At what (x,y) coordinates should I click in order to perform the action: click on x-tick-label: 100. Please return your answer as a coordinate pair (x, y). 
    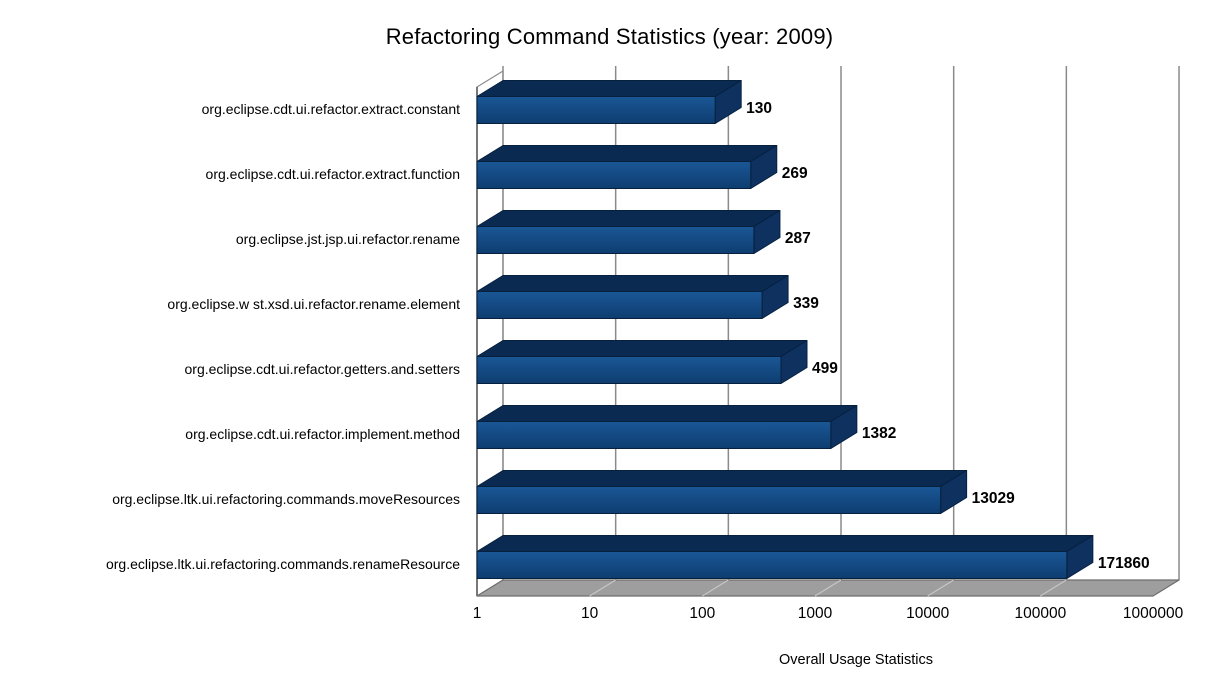
    Looking at the image, I should click on (702, 613).